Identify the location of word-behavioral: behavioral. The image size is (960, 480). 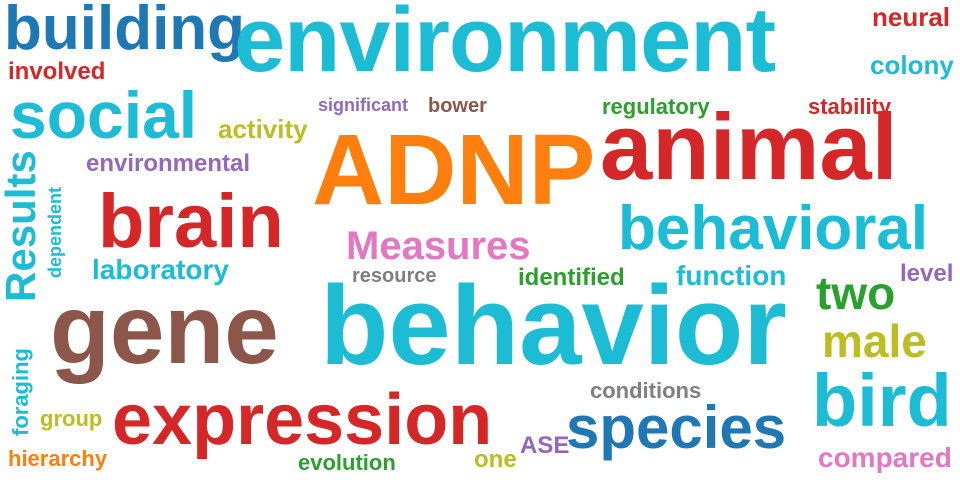
(773, 228).